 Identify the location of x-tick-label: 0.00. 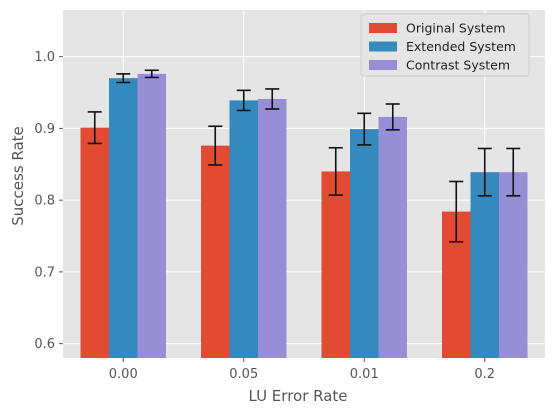
(123, 374).